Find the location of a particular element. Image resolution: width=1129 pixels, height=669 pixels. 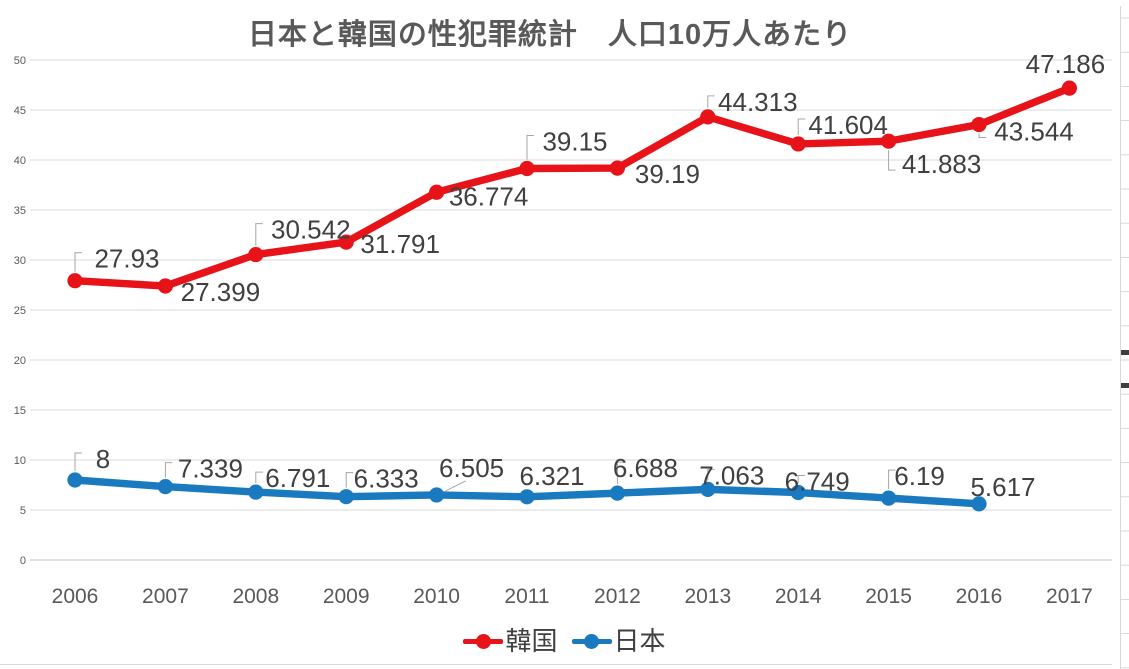

chart-bottom-border is located at coordinates (556, 664).